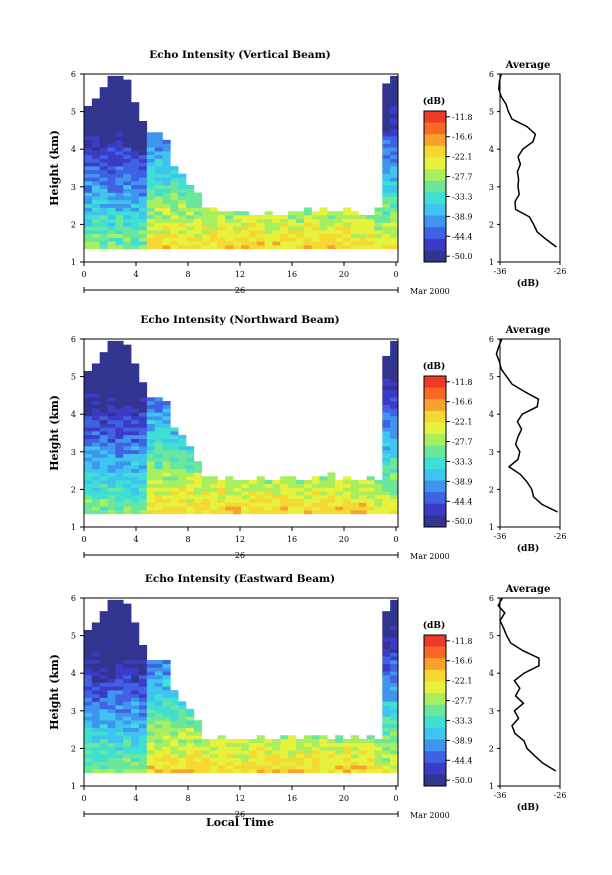 The width and height of the screenshot is (612, 875). Describe the element at coordinates (491, 748) in the screenshot. I see `avg-y-tick-label: 2` at that location.